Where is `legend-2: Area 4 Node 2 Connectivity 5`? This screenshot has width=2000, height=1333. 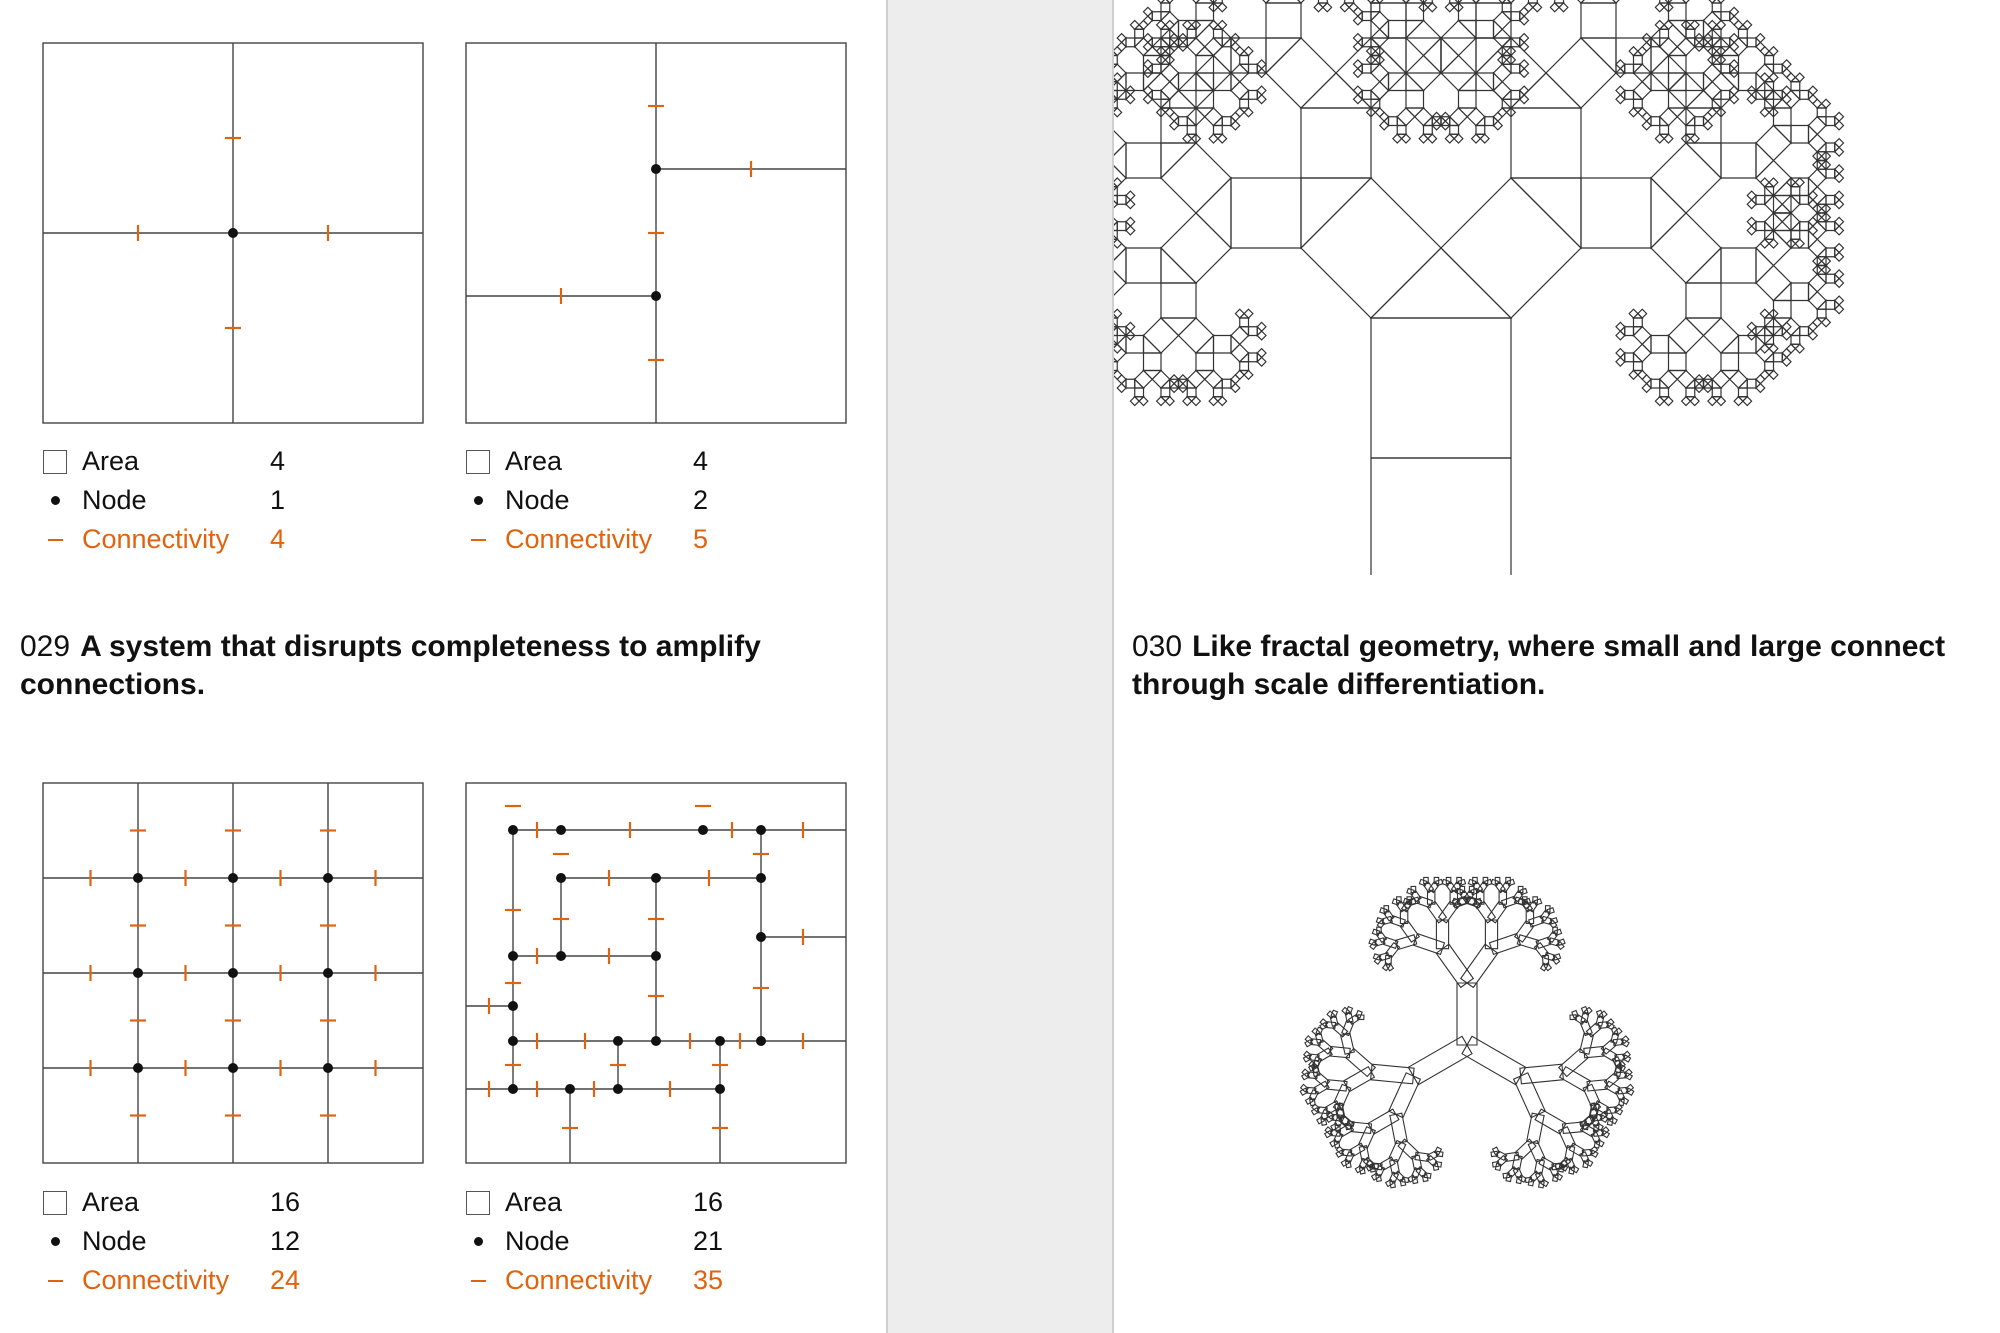 legend-2: Area 4 Node 2 Connectivity 5 is located at coordinates (630, 500).